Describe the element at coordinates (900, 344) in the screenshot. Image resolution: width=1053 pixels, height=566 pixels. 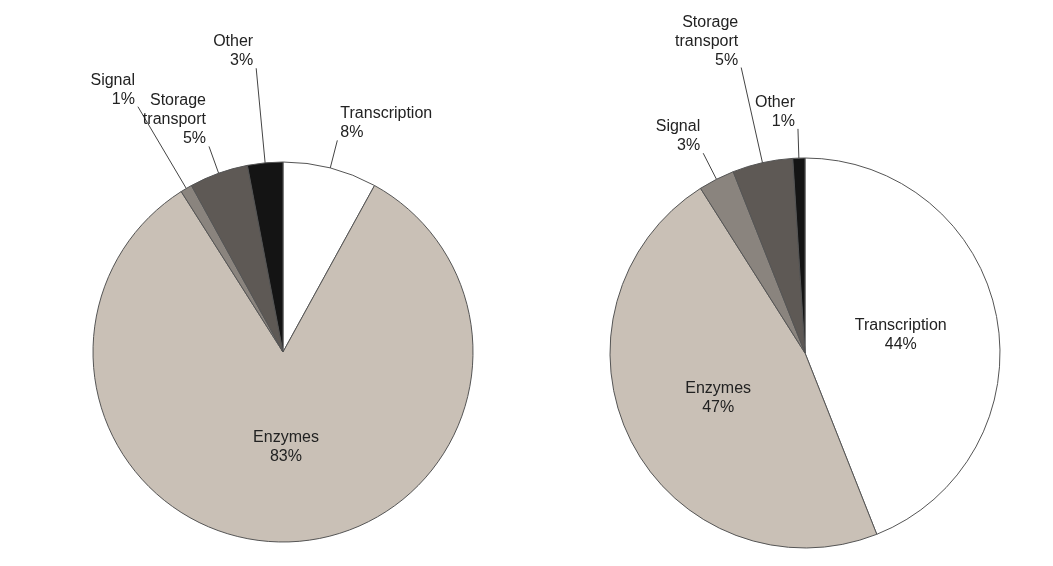
I see `data-label: 44%` at that location.